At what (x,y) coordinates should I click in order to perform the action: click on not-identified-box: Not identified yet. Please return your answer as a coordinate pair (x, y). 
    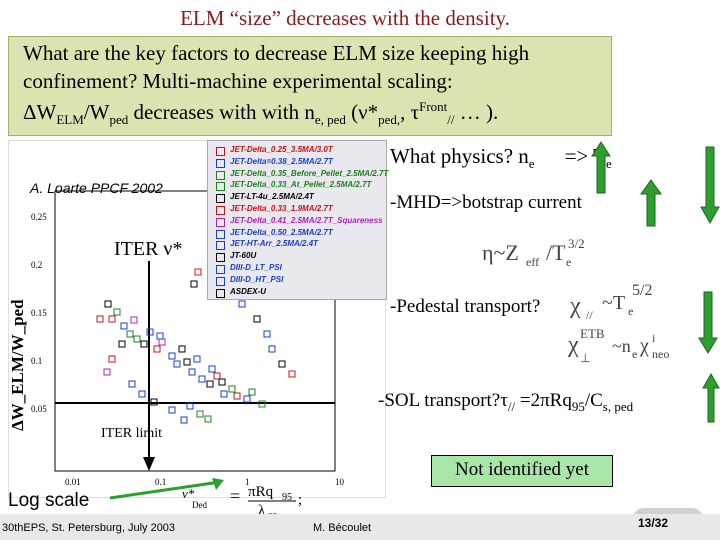
    Looking at the image, I should click on (522, 471).